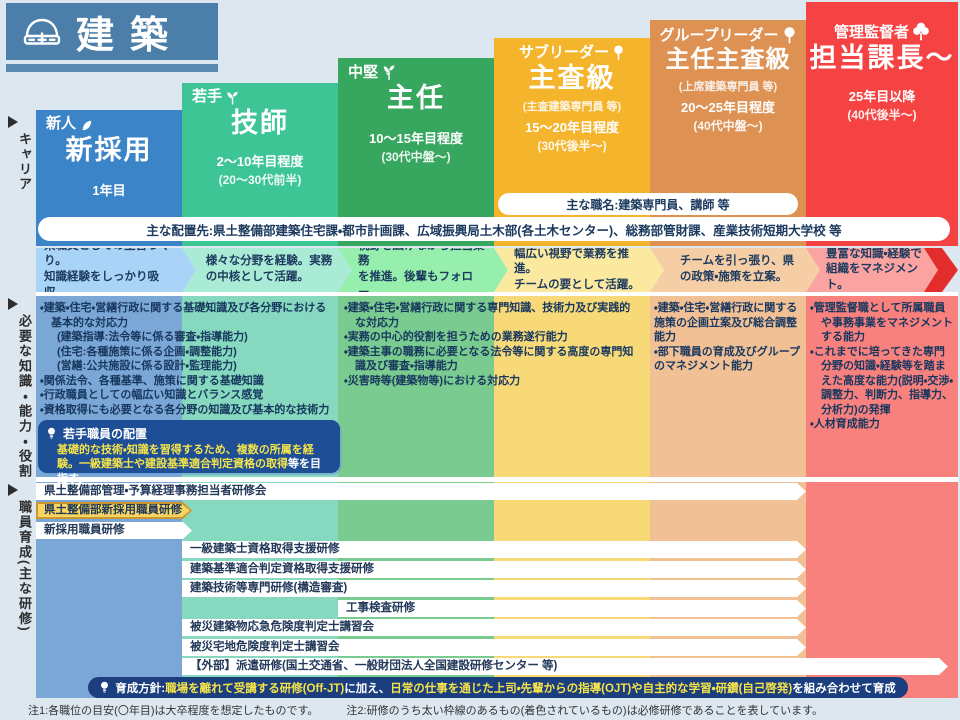 This screenshot has height=720, width=960. I want to click on knowledge-item: ・建築・住宅・営繕行政に関する専門知識、技術力及び実践的な対応力, so click(487, 315).